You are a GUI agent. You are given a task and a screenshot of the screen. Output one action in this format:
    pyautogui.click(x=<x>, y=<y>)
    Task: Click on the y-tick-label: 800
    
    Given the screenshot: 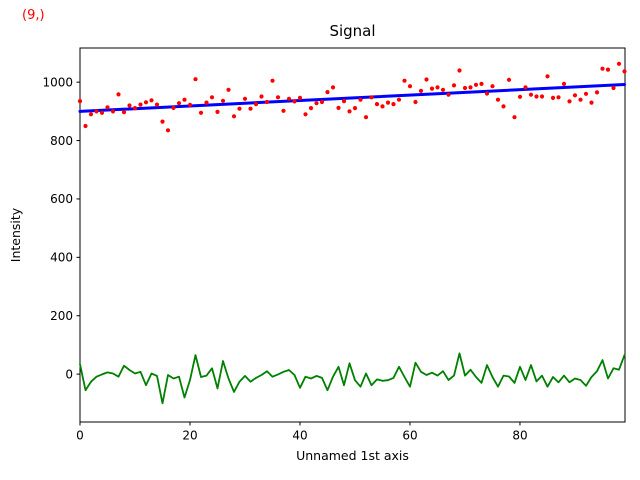 What is the action you would take?
    pyautogui.click(x=61, y=141)
    